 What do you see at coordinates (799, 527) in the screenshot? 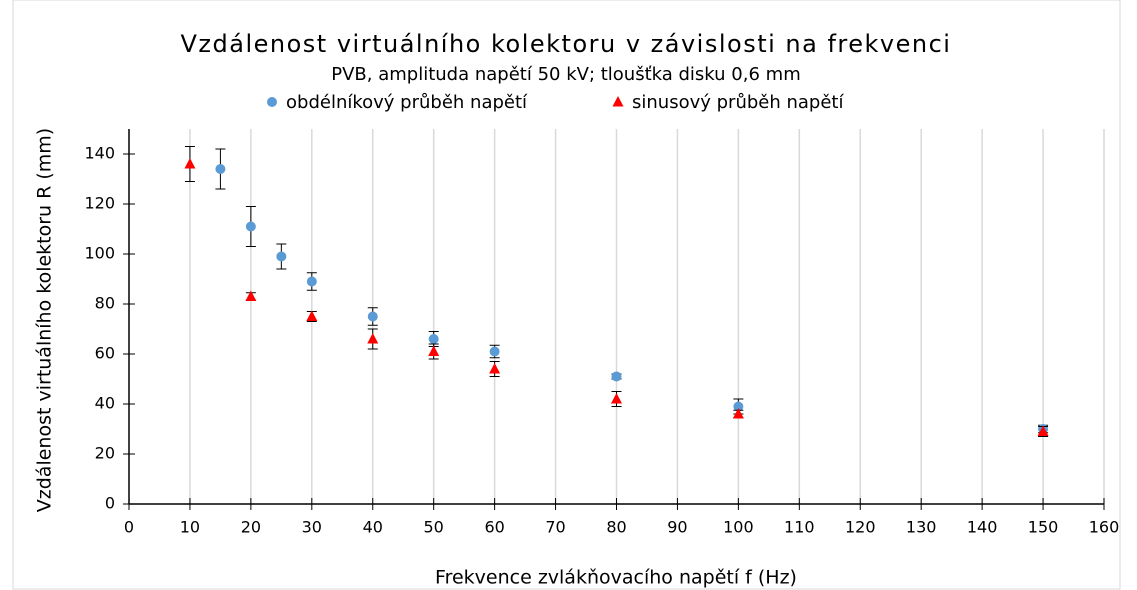
I see `x-tick-label: 110` at bounding box center [799, 527].